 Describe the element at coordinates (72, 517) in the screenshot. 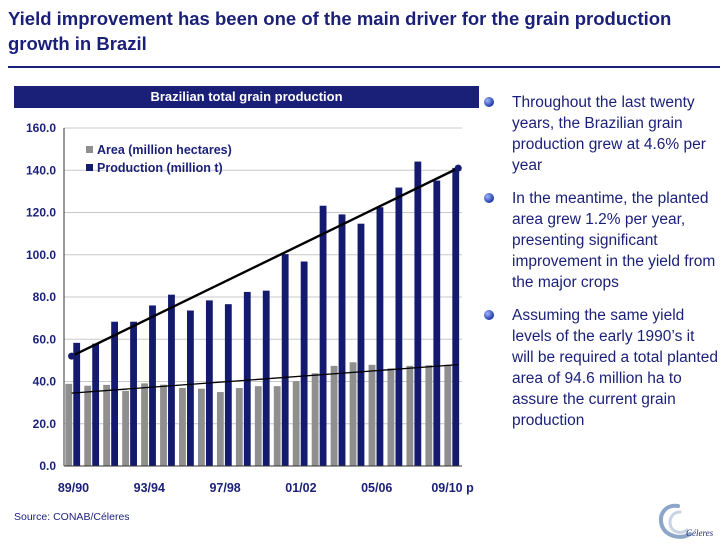

I see `source-note: Source: CONAB/Céleres` at that location.